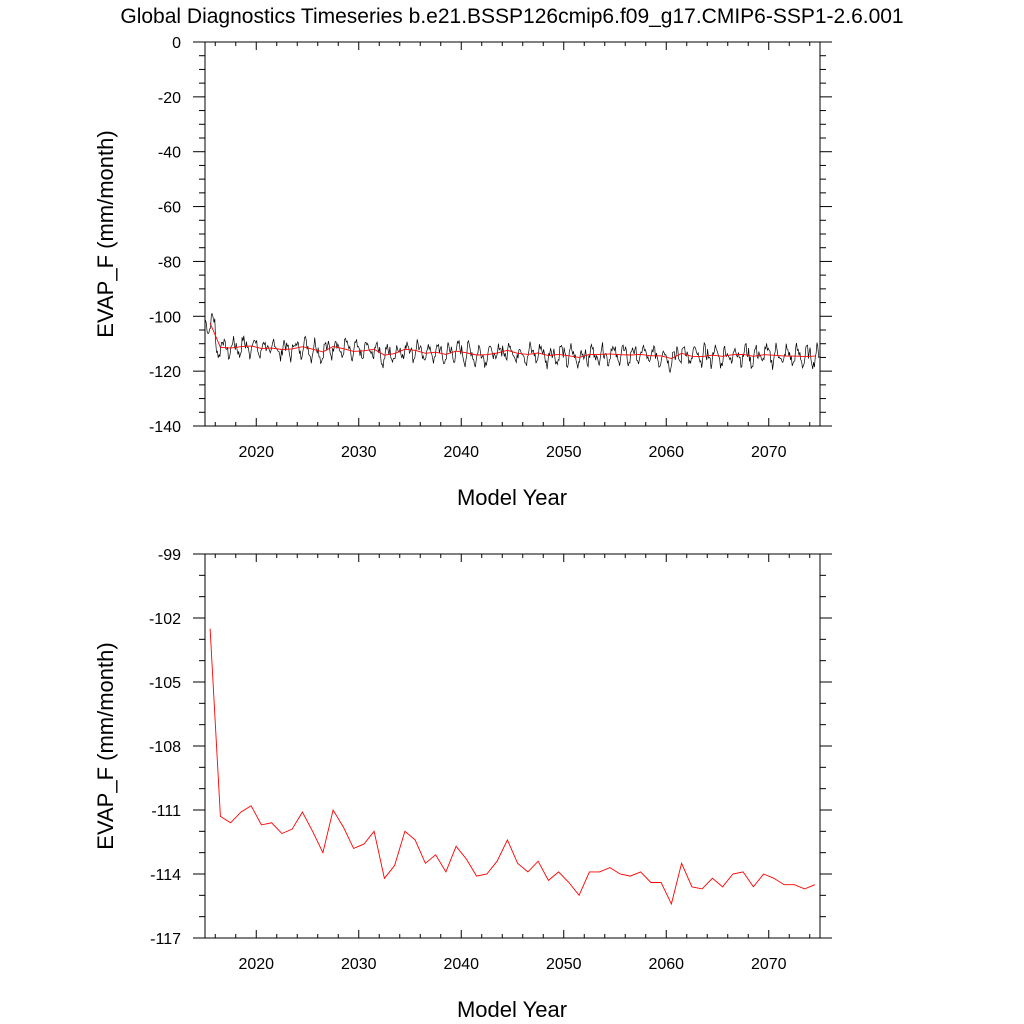  Describe the element at coordinates (512, 340) in the screenshot. I see `annual-mean-series-line` at that location.